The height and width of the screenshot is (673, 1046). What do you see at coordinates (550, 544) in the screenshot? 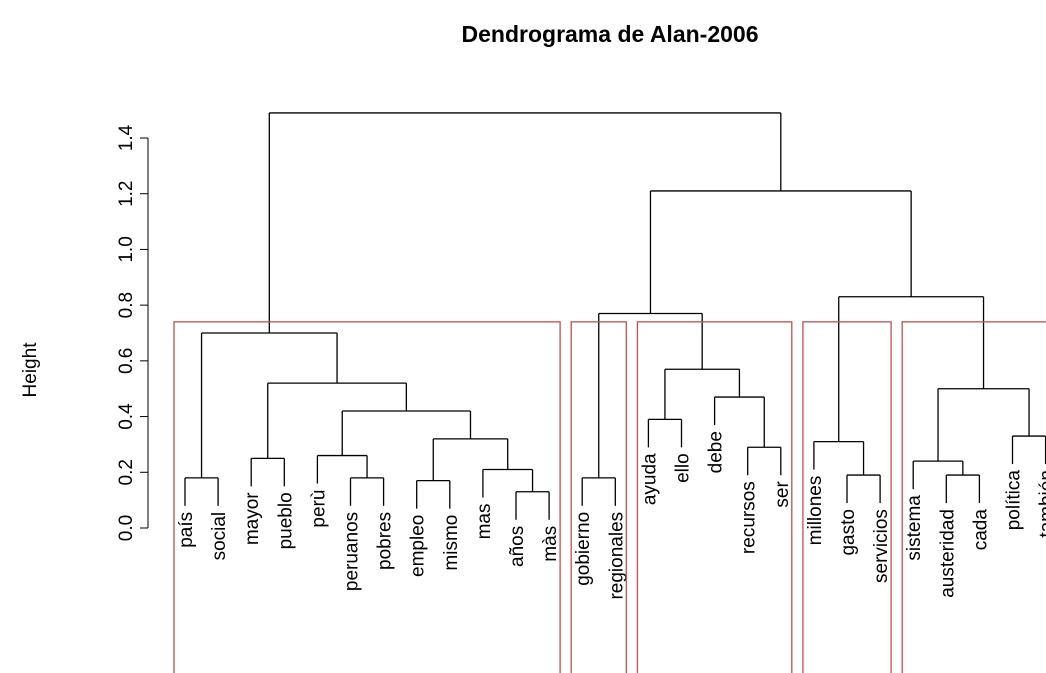
I see `leaf-label: màs` at bounding box center [550, 544].